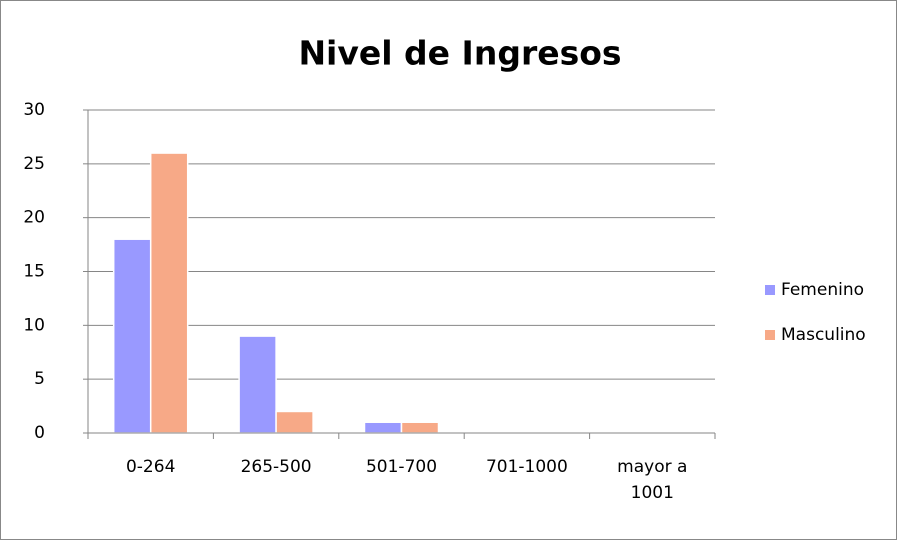 The image size is (900, 541). I want to click on y-tick-label: 15, so click(34, 272).